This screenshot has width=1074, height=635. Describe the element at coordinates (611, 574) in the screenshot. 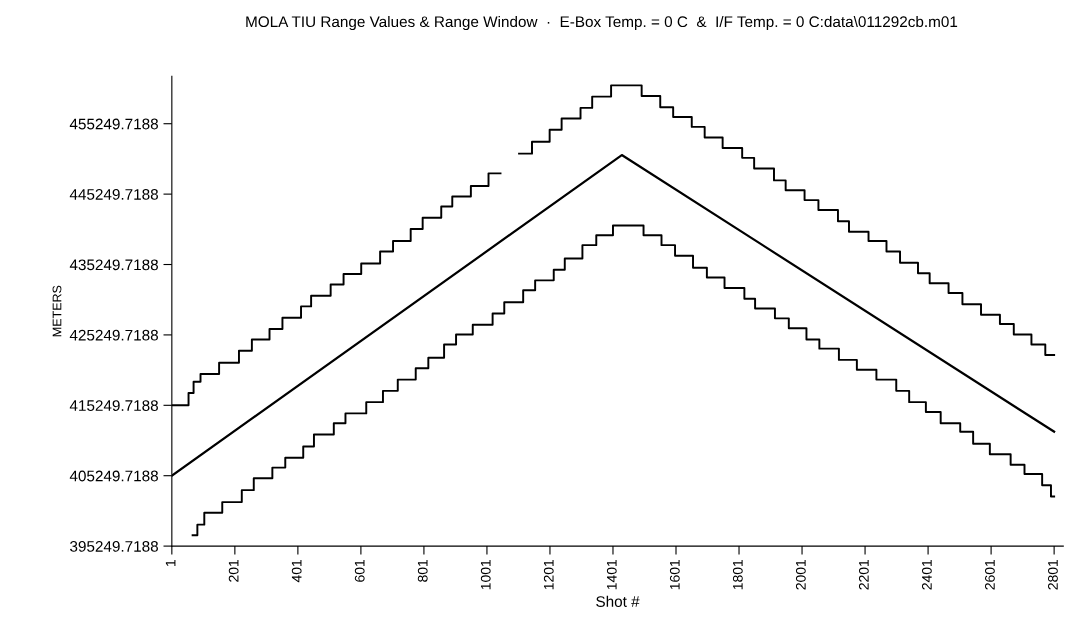

I see `x-tick-label: 1401` at that location.